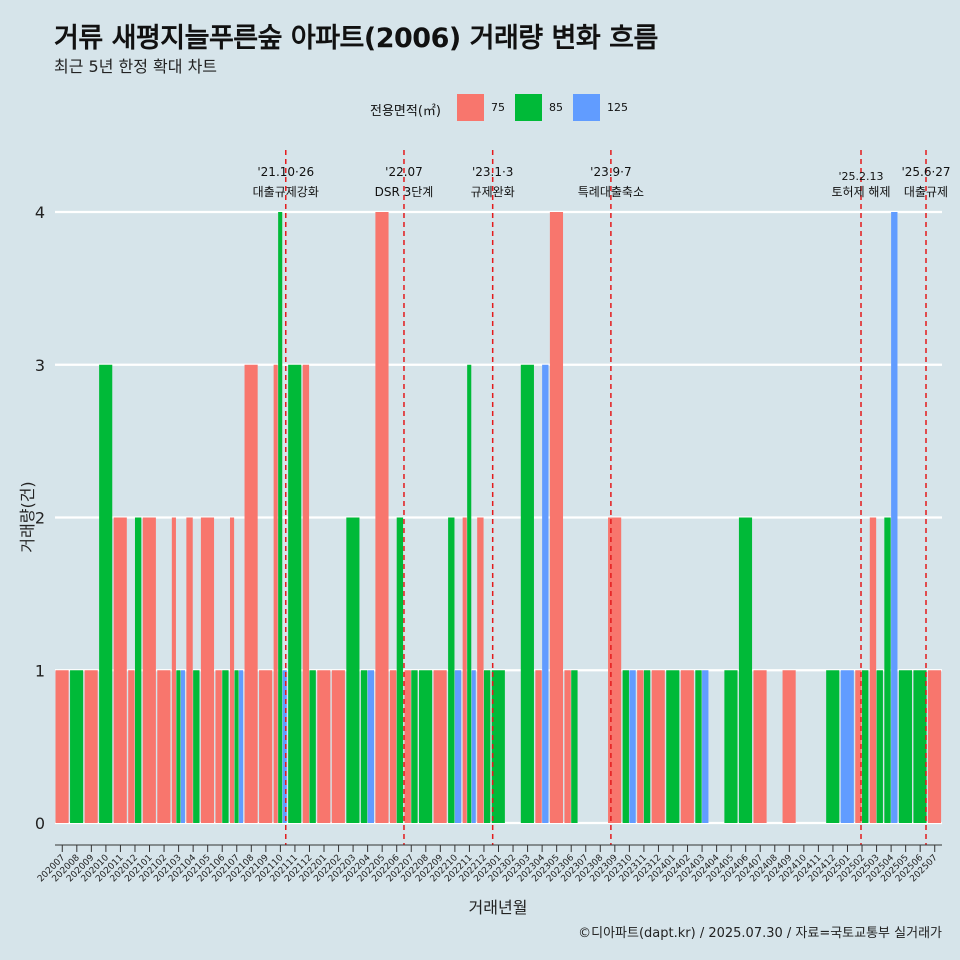 This screenshot has height=960, width=960. I want to click on chart-title: 거류 새평지늘푸른숲 아파트(2006) 거래량 변화 흐름, so click(356, 38).